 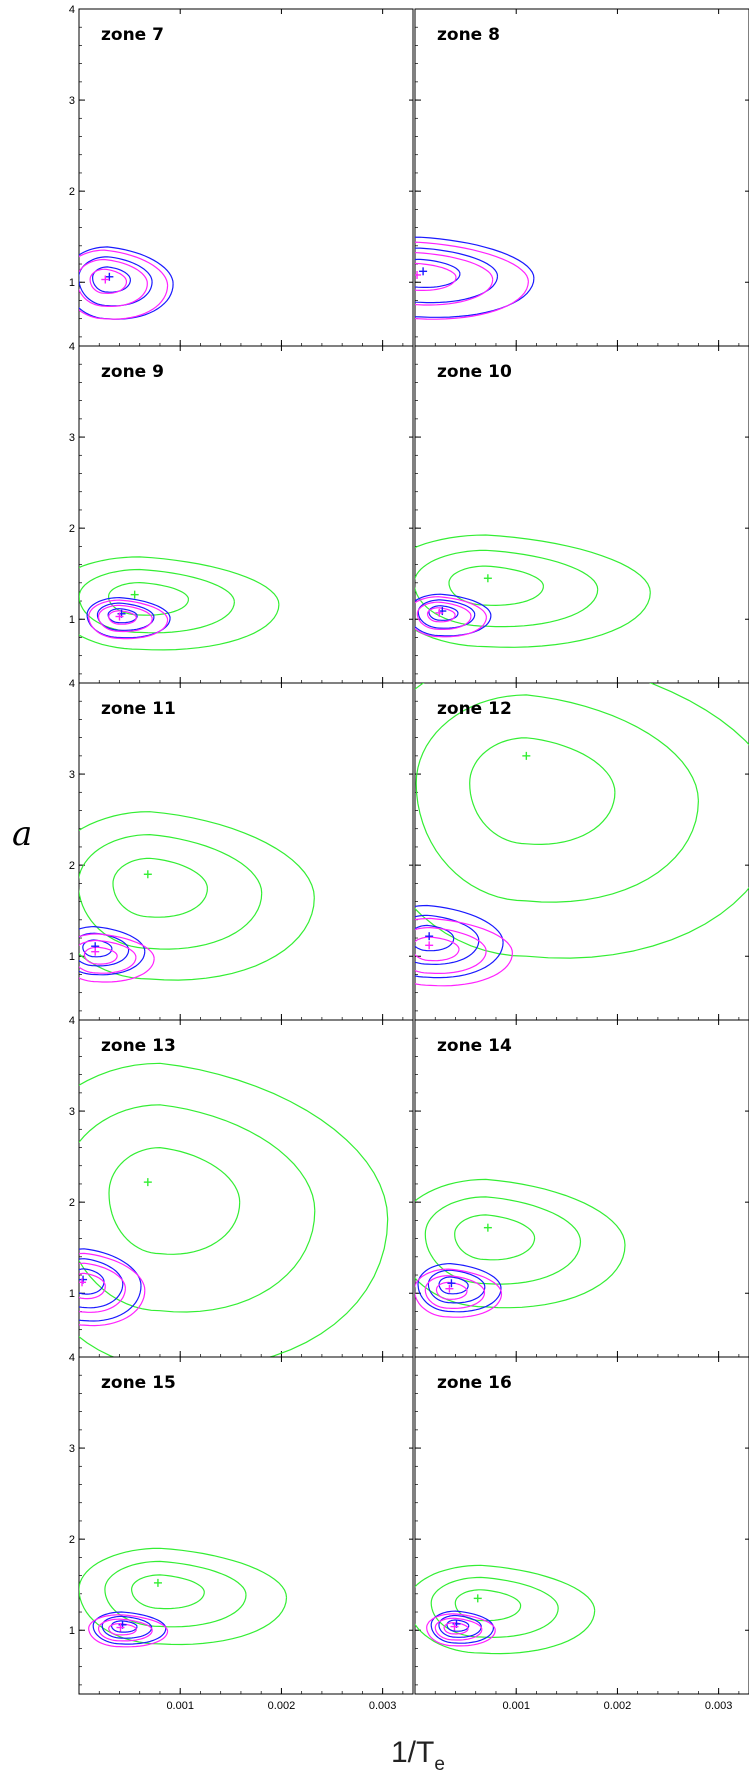 I want to click on panel-zone-15: 1 2 3 4 0.001 0.002 0.003 zone 15, so click(x=241, y=1532).